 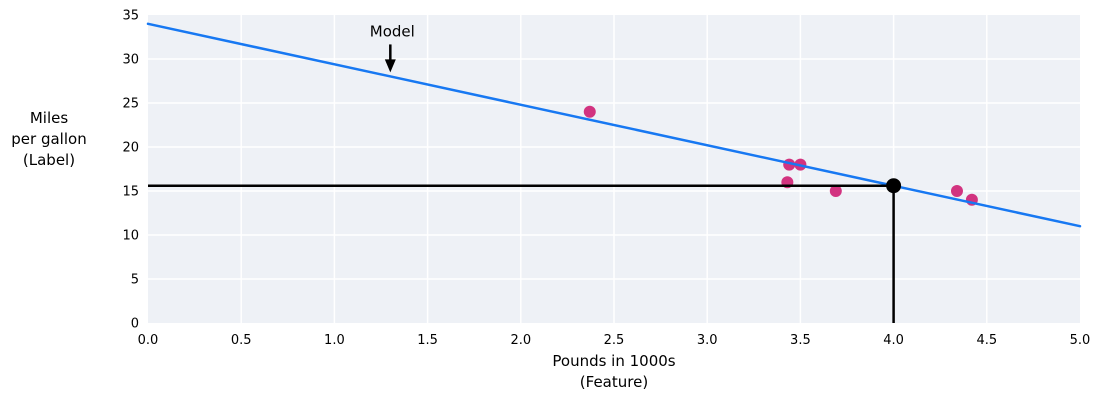 I want to click on model-arrow-head, so click(x=390, y=66).